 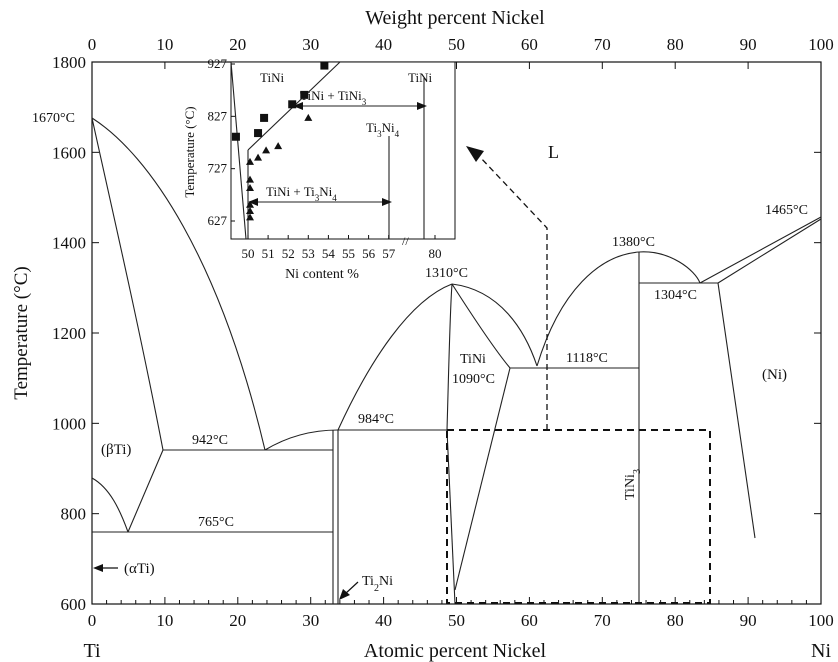 I want to click on phase-tini: TiNi, so click(x=473, y=359).